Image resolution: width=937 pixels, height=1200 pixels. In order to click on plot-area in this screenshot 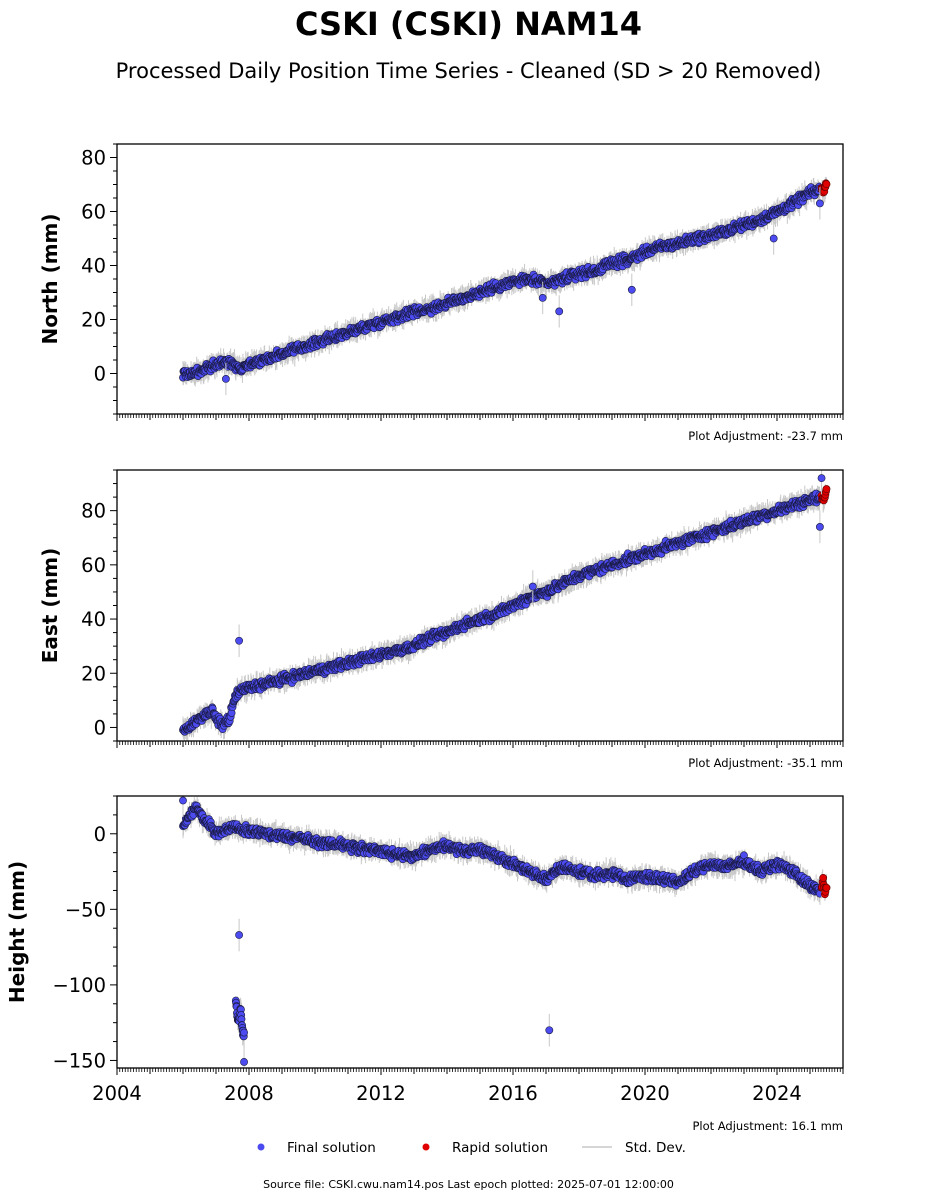, I will do `click(505, 286)`.